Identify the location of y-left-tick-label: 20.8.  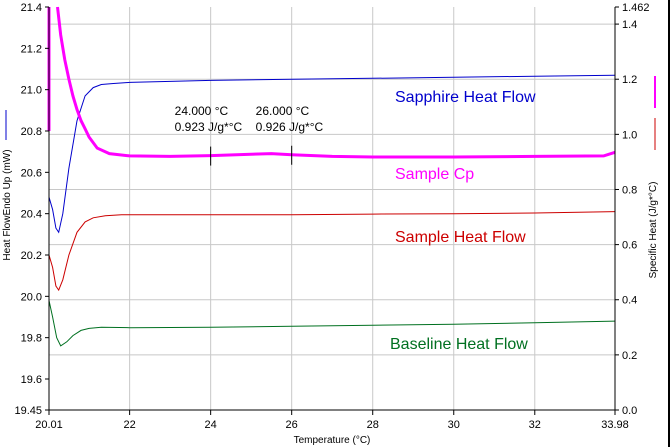
(31, 132).